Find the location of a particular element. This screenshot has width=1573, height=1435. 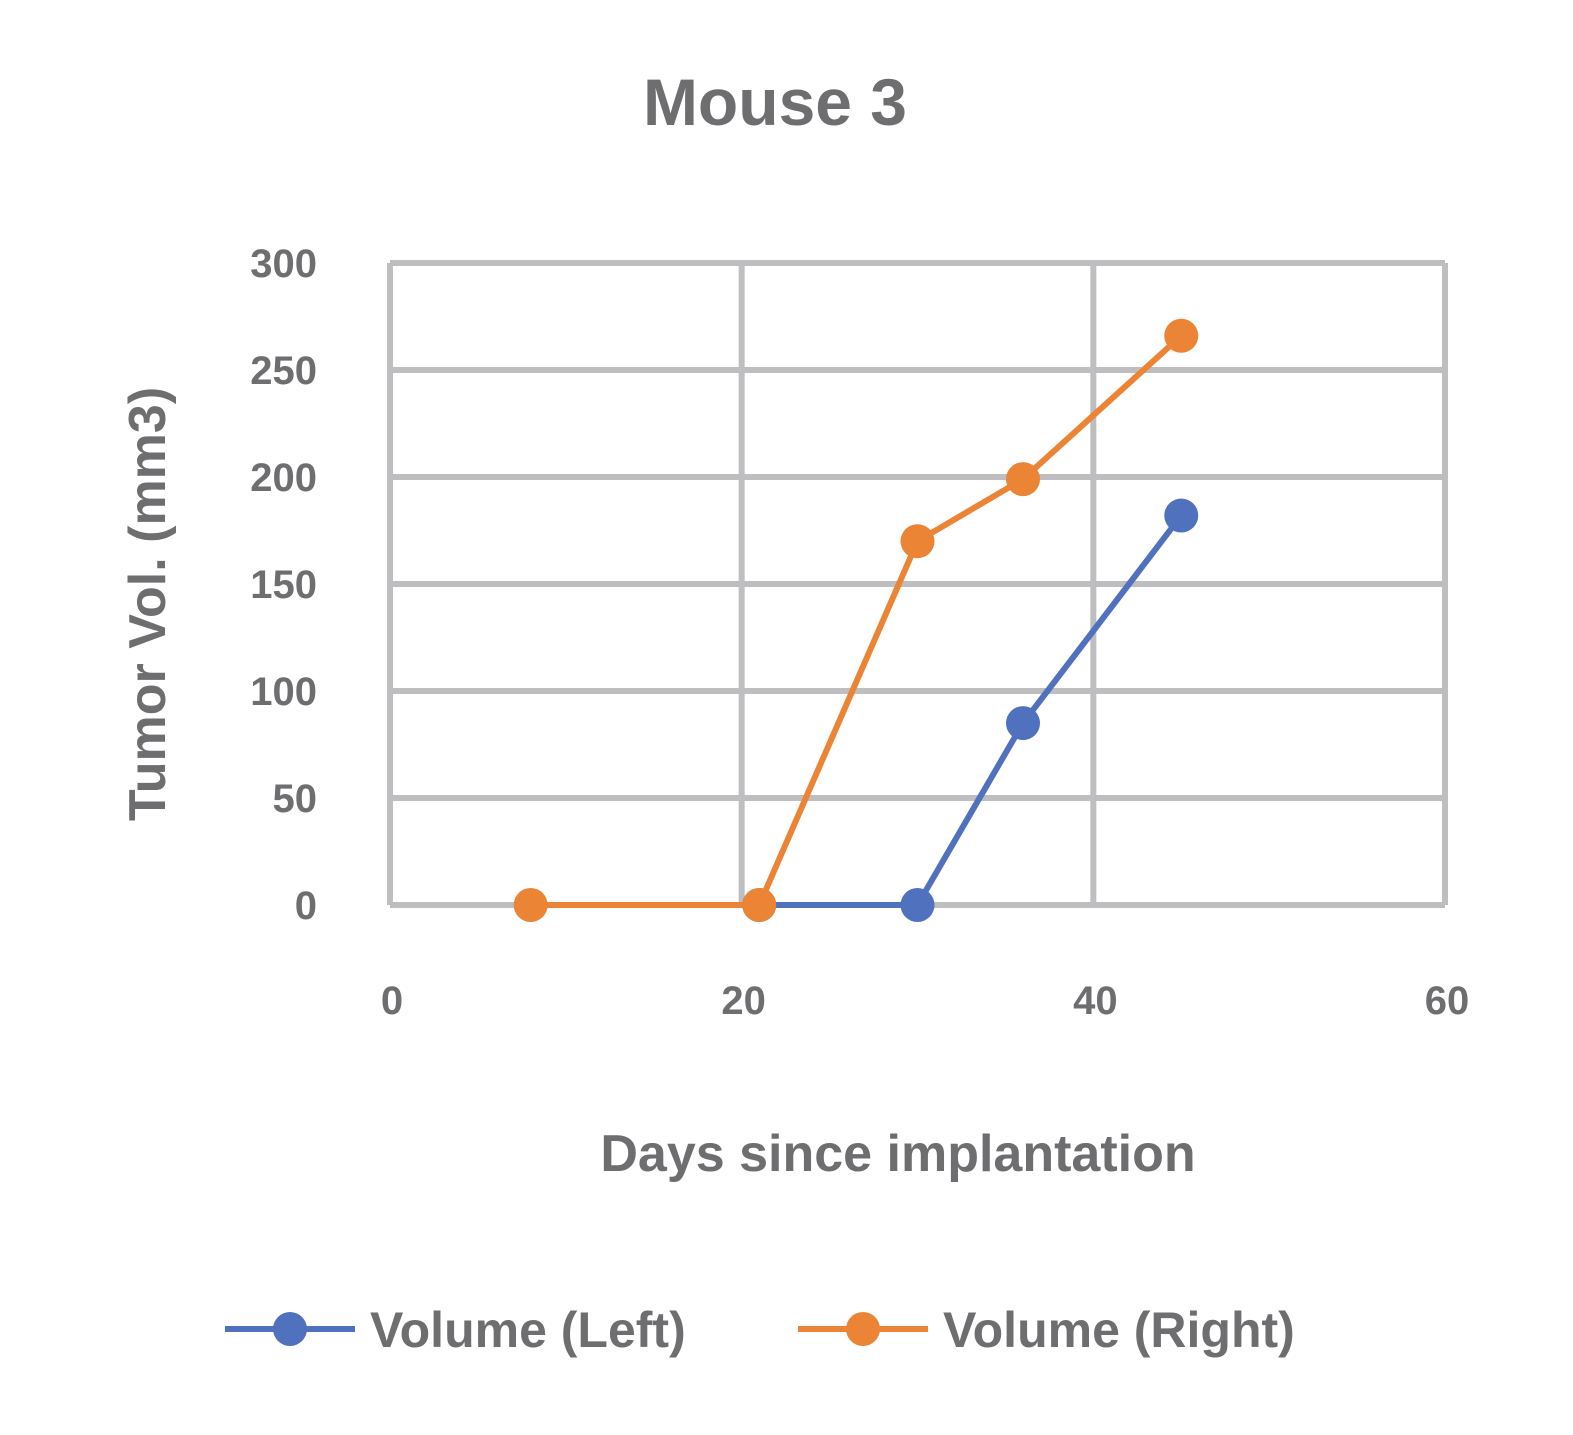

y-tick-label: 100 is located at coordinates (283, 692).